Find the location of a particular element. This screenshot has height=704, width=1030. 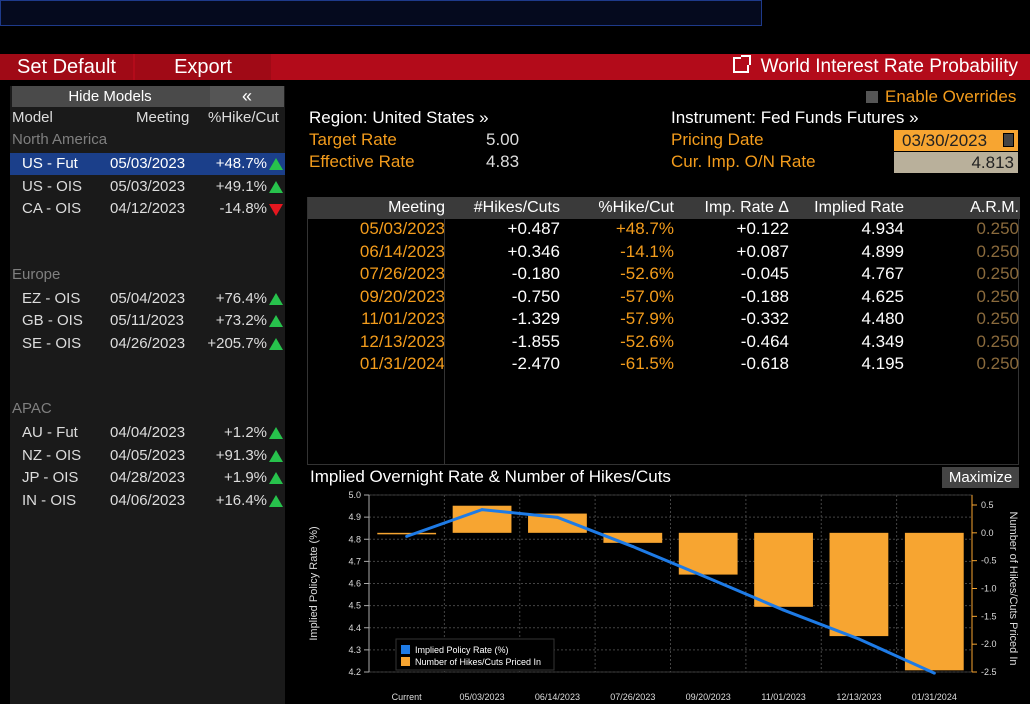

table-cell: -57.9% is located at coordinates (647, 318).